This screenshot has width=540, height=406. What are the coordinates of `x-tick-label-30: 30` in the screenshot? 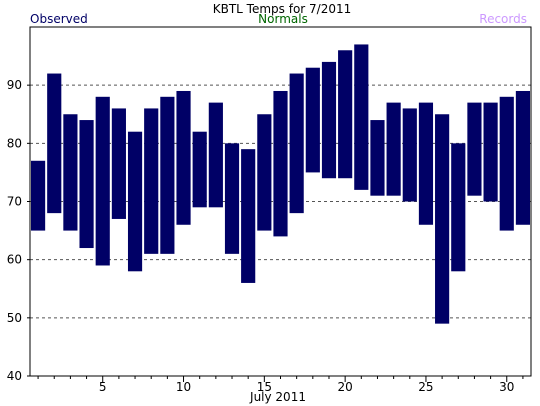 It's located at (506, 387).